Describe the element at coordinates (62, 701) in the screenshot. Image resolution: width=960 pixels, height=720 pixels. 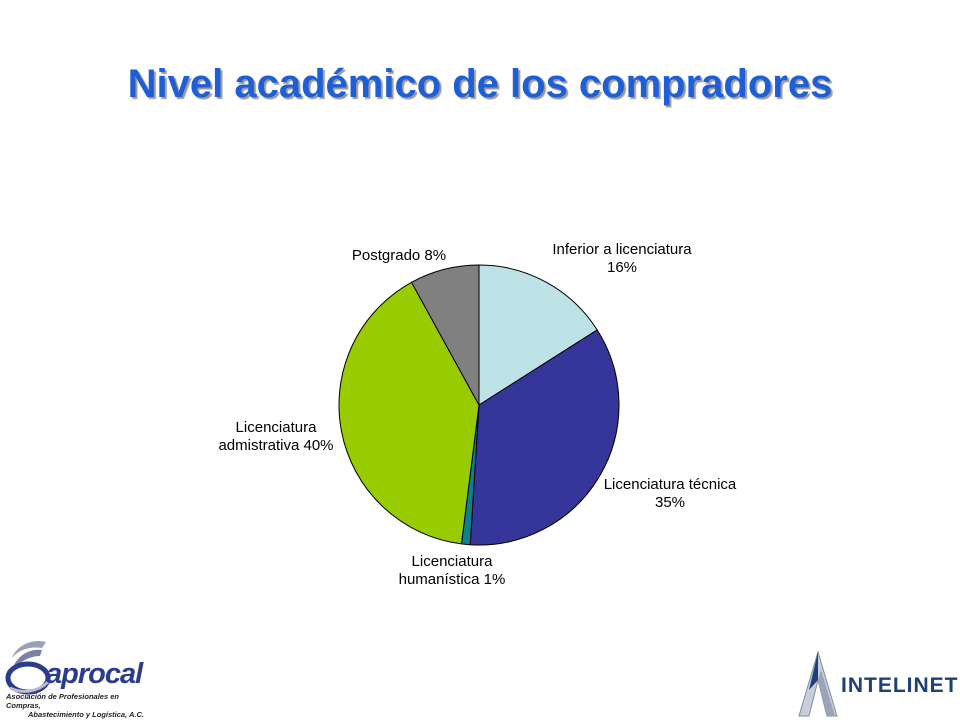
I see `aprocal-subtitle-line: Asociación de Profesionales en Compras,` at that location.